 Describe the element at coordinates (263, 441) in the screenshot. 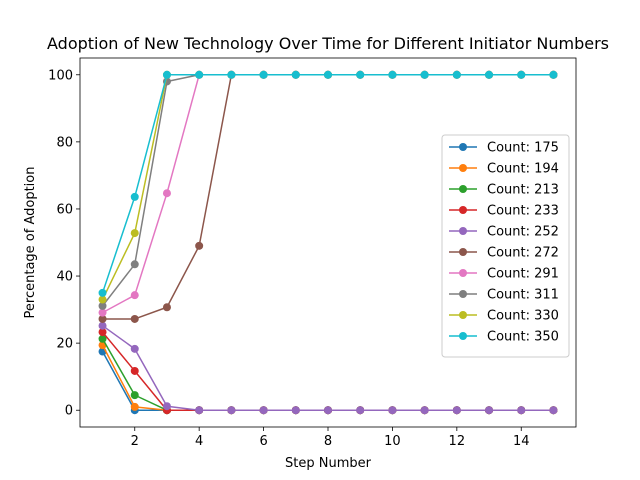

I see `x-tick-label: 6` at that location.